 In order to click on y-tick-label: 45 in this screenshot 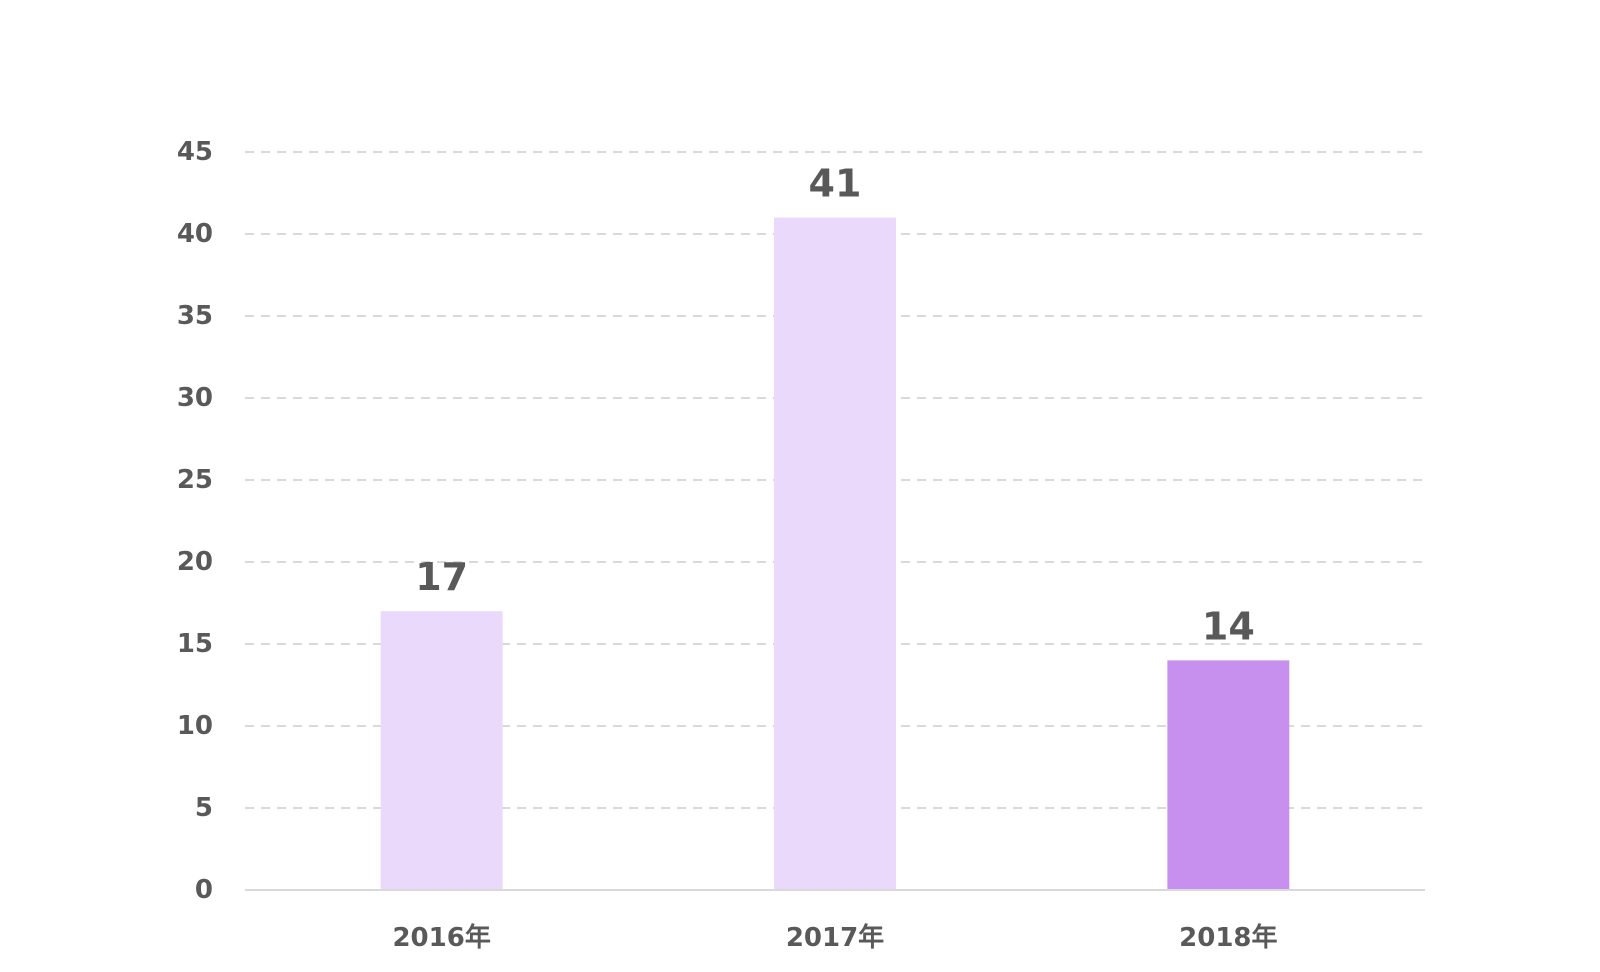, I will do `click(195, 152)`.